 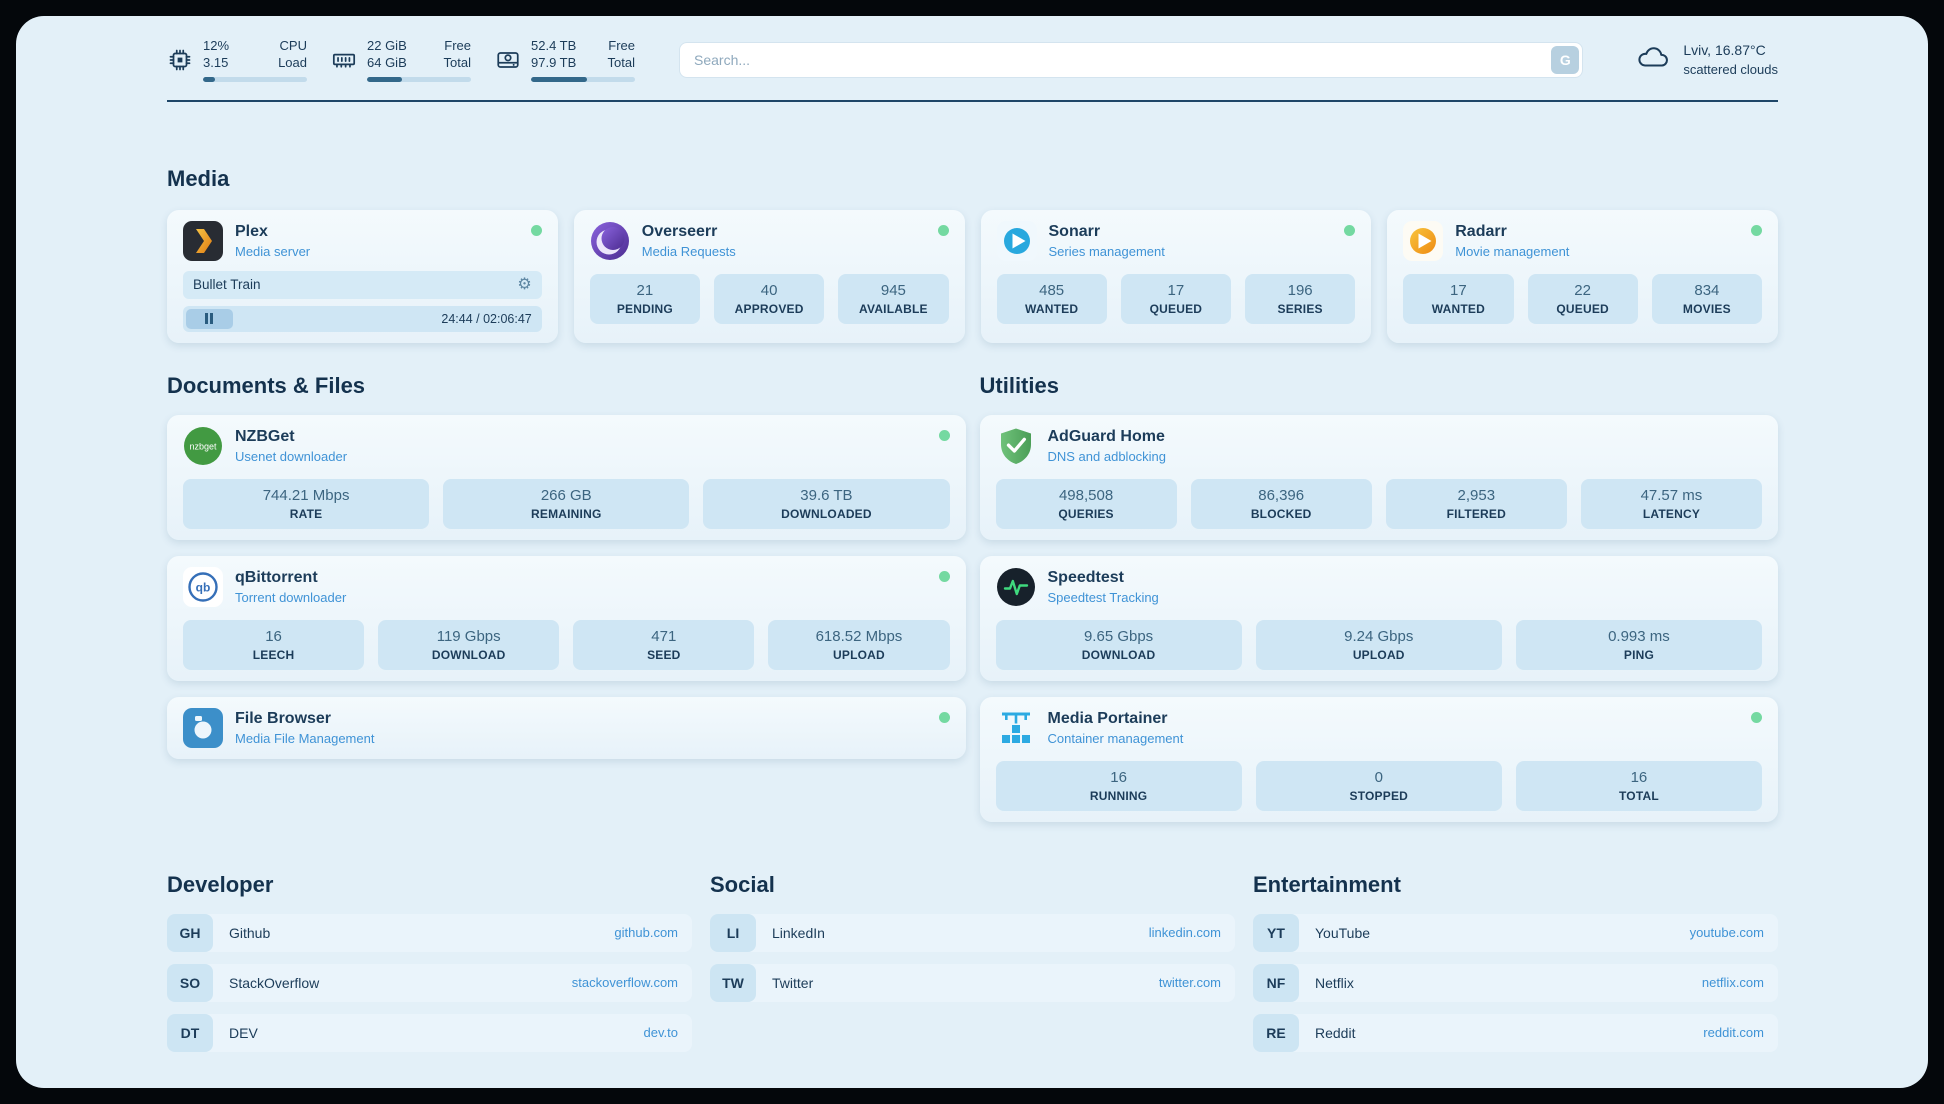 I want to click on stat-label: RUNNING, so click(x=1118, y=795).